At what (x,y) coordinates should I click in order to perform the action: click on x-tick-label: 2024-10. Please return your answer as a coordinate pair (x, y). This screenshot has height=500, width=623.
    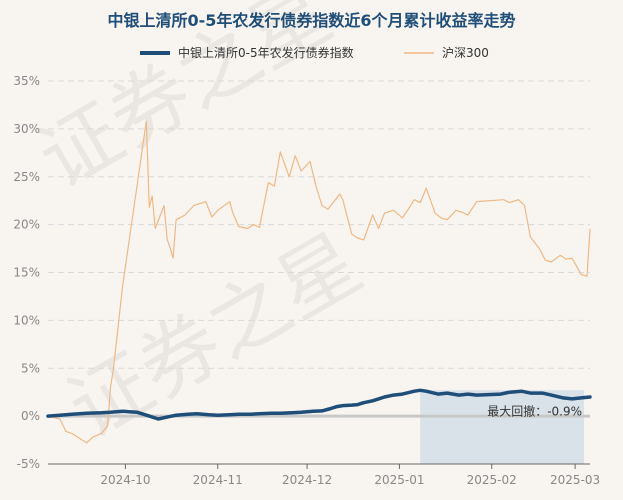
    Looking at the image, I should click on (125, 480).